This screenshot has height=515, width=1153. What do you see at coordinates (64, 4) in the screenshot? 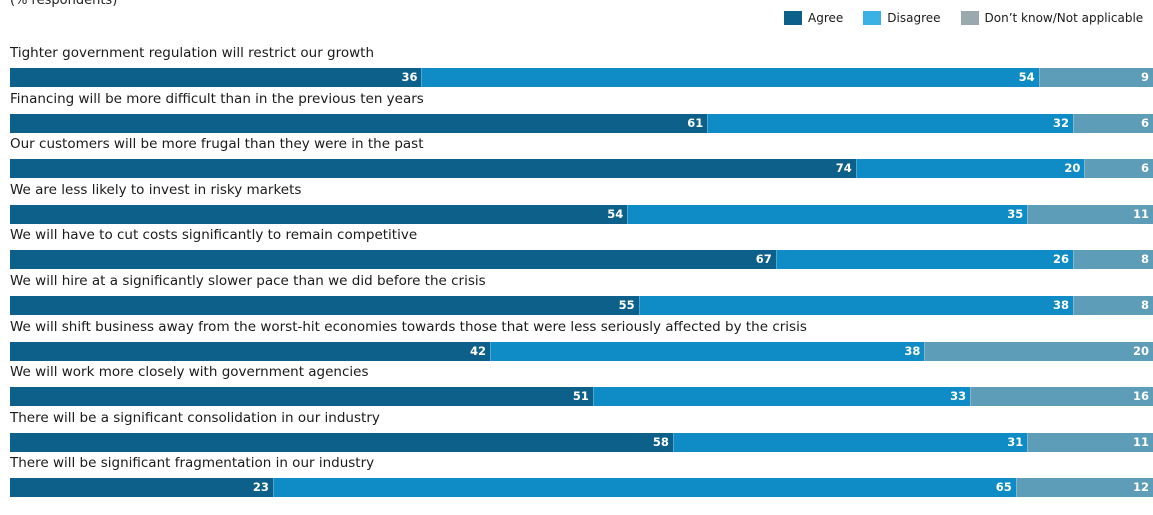
I see `chart-subtitle: (% respondents)` at bounding box center [64, 4].